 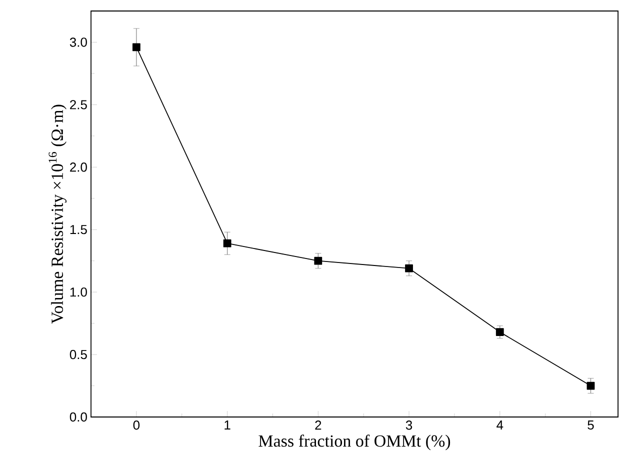 I want to click on y-tick-label: 1.5, so click(x=78, y=229).